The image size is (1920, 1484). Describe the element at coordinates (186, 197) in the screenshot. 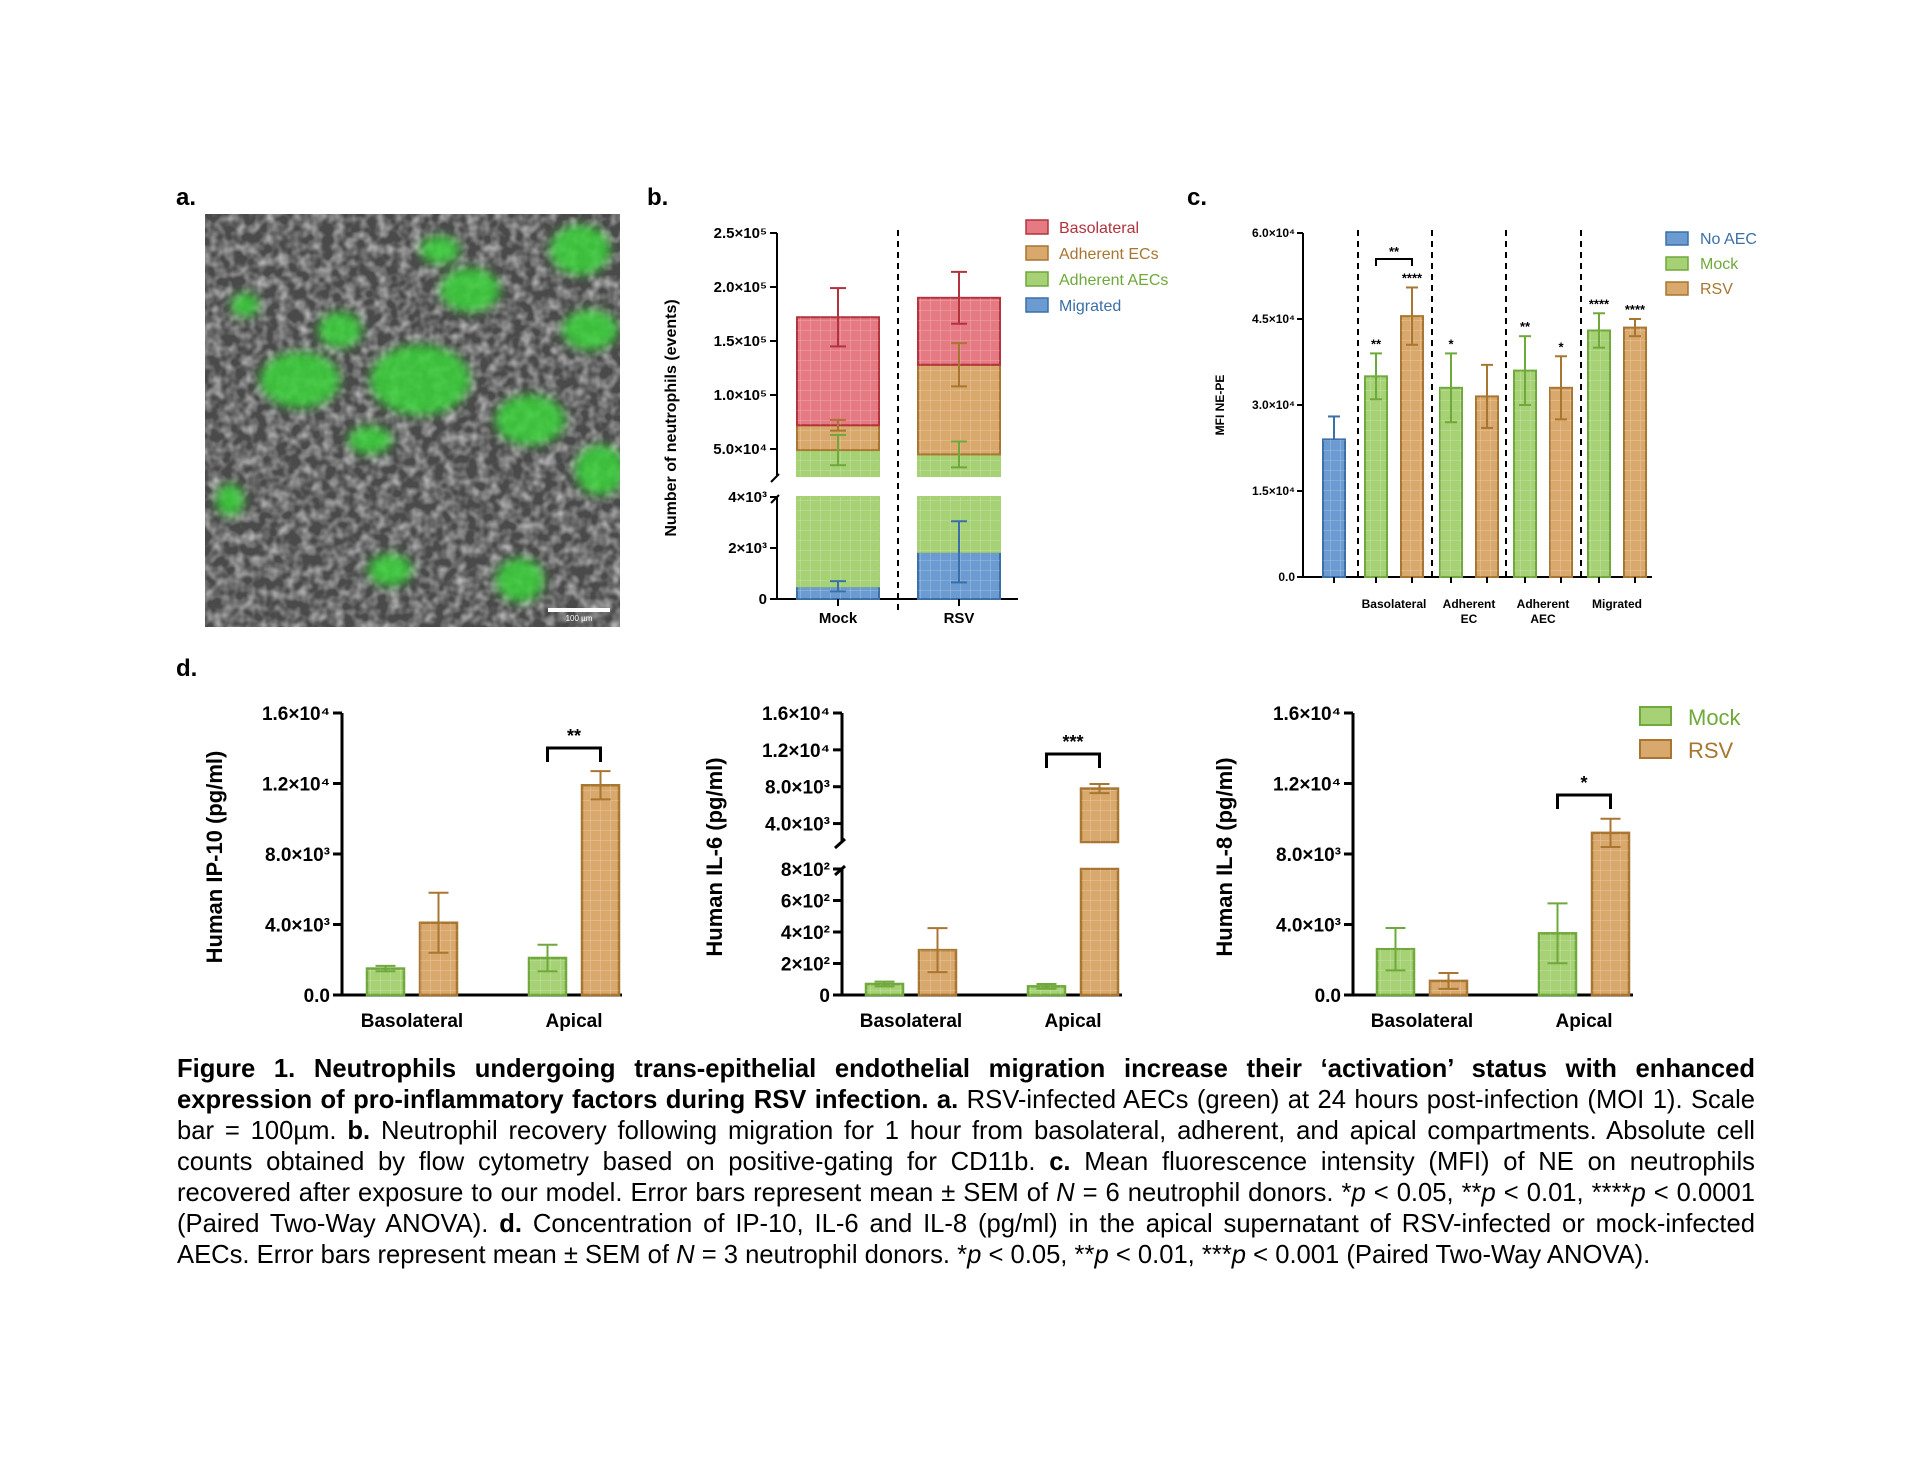

I see `panel-label-a: a.` at that location.